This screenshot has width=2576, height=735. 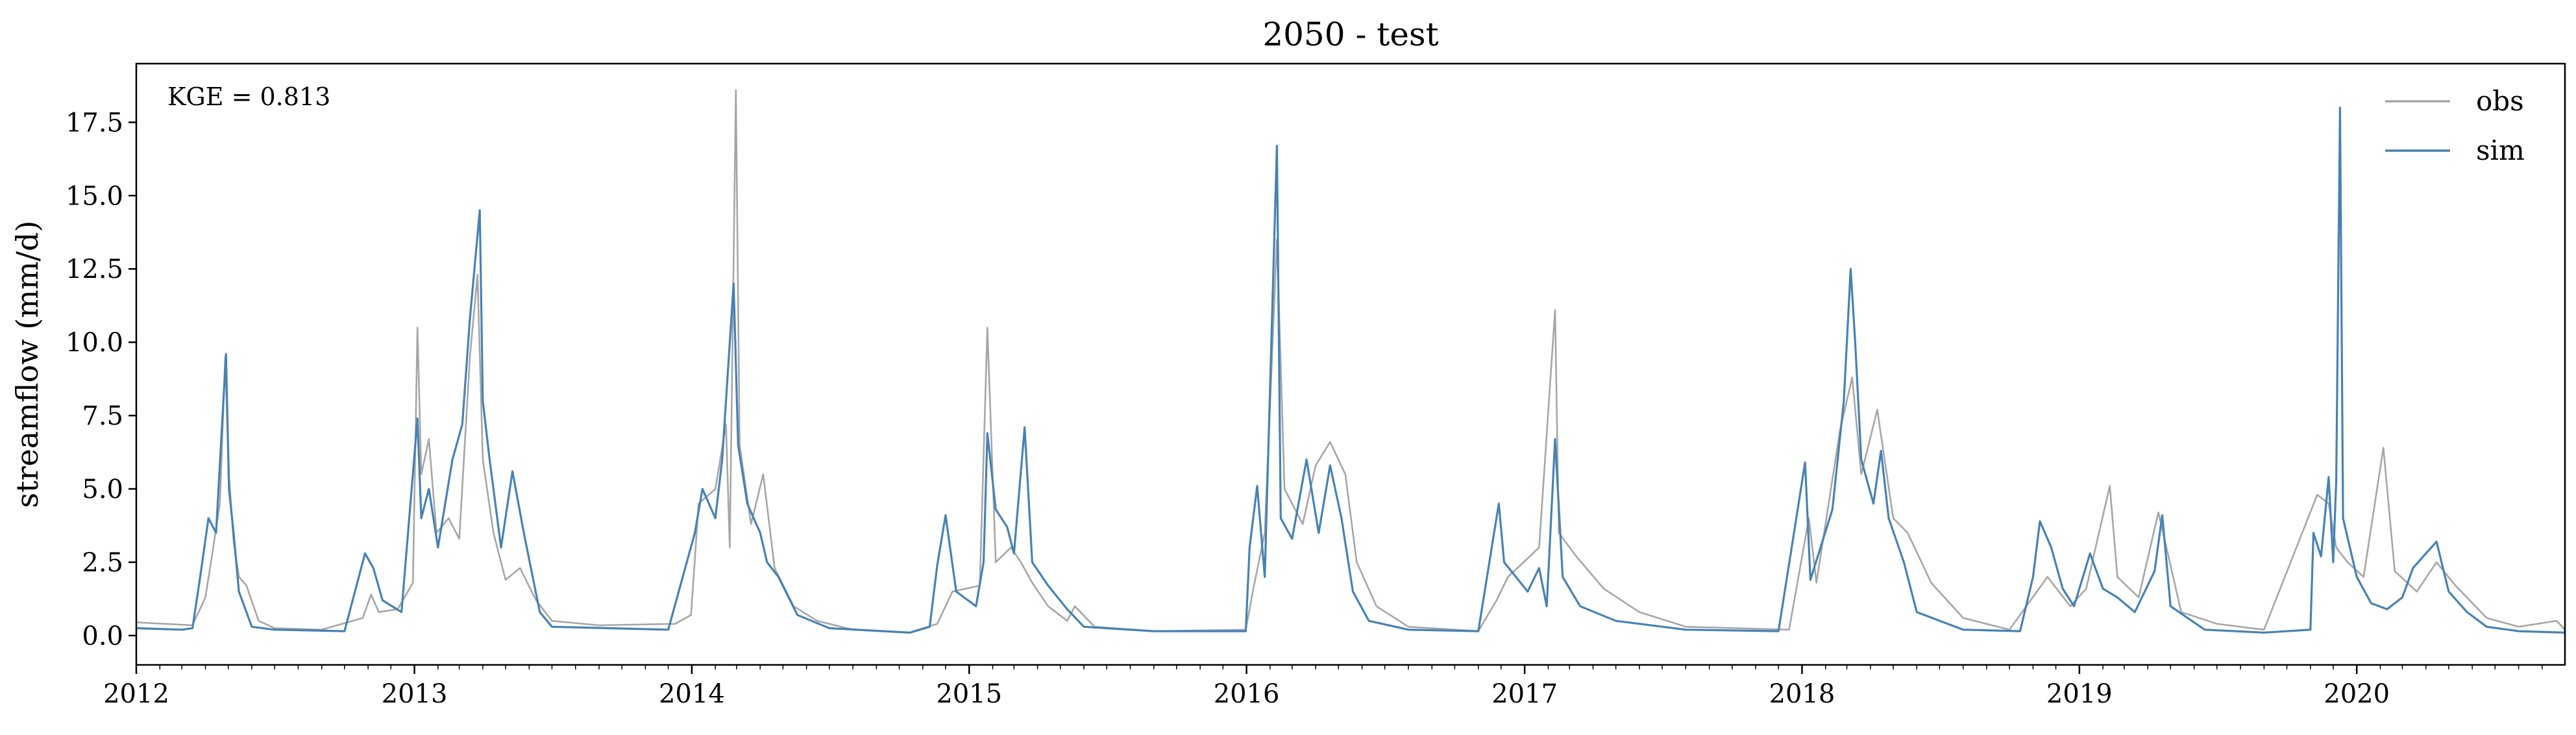 I want to click on y-tick-label: 17.5, so click(x=94, y=123).